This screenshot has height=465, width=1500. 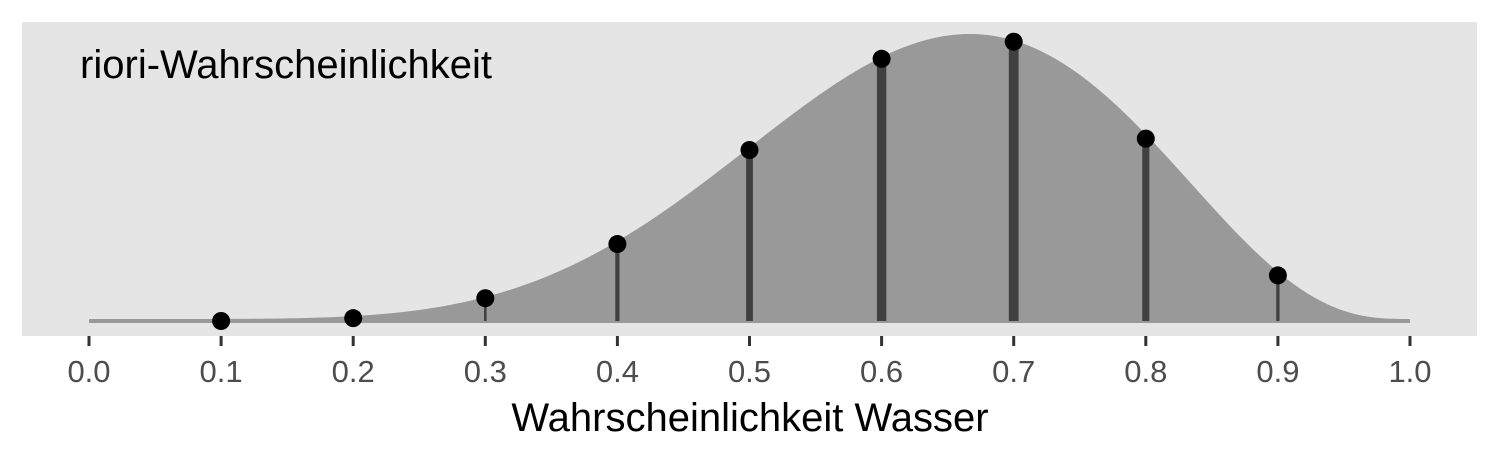 What do you see at coordinates (353, 371) in the screenshot?
I see `x-tick-label: 0.2` at bounding box center [353, 371].